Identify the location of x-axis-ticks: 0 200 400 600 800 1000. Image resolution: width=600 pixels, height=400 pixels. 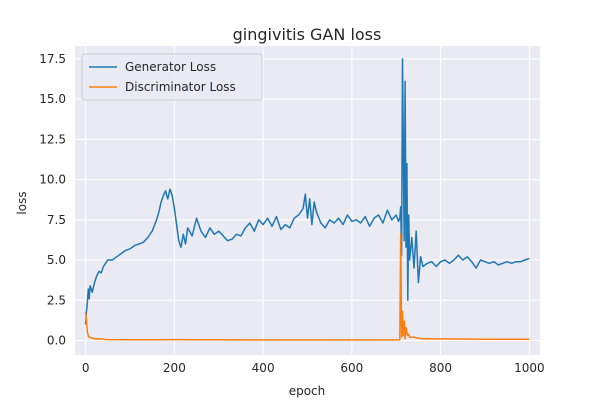
(313, 368).